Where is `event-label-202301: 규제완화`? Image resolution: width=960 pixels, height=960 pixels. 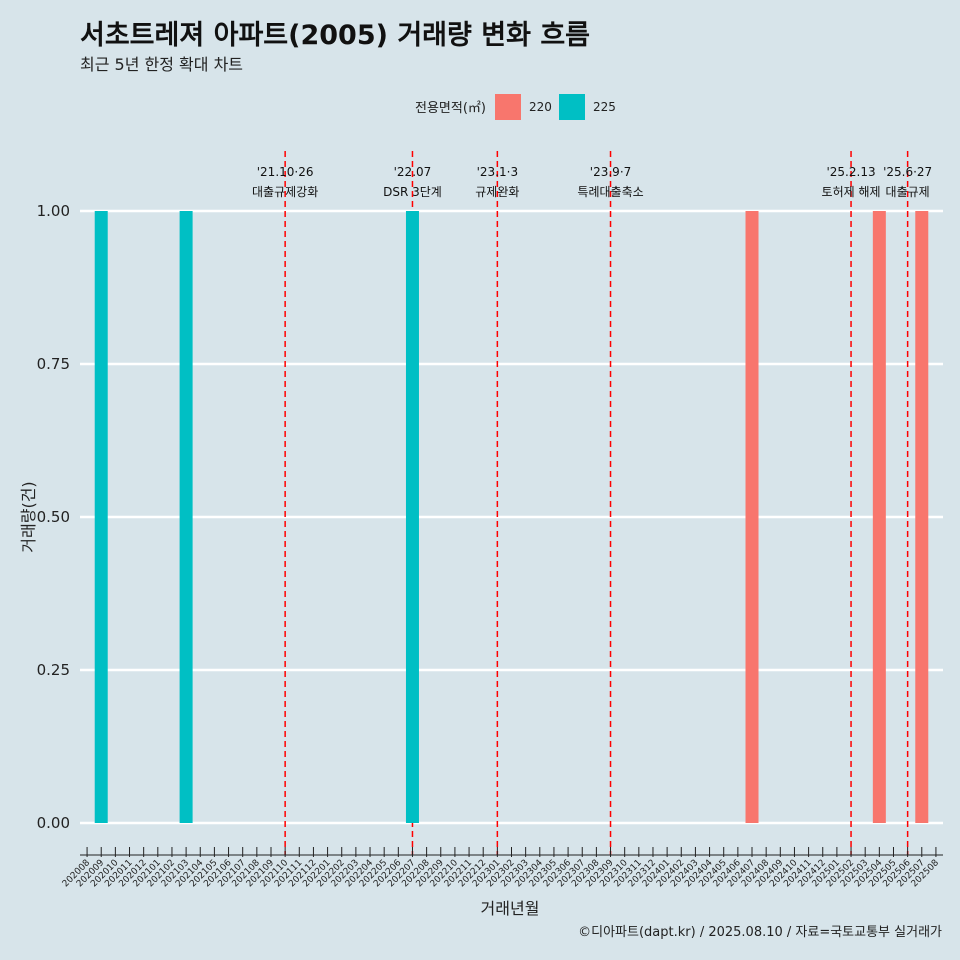
event-label-202301: 규제완화 is located at coordinates (497, 192).